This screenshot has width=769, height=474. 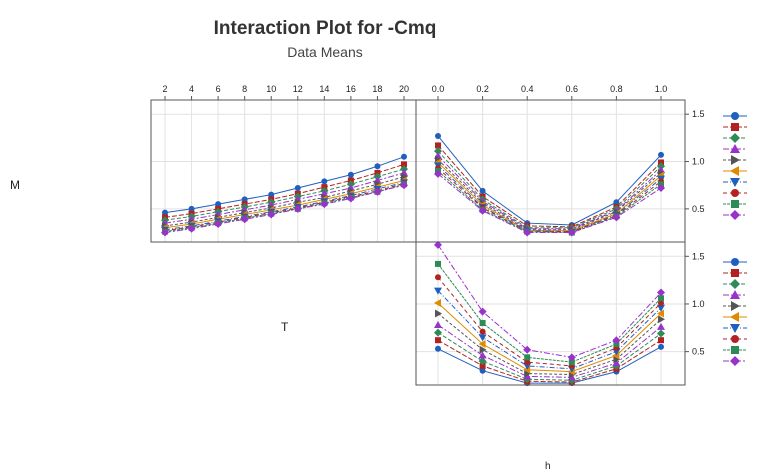 I want to click on panel-M-by-T: 2 4 6 8 10 12 14 16 18 20, so click(x=283, y=163).